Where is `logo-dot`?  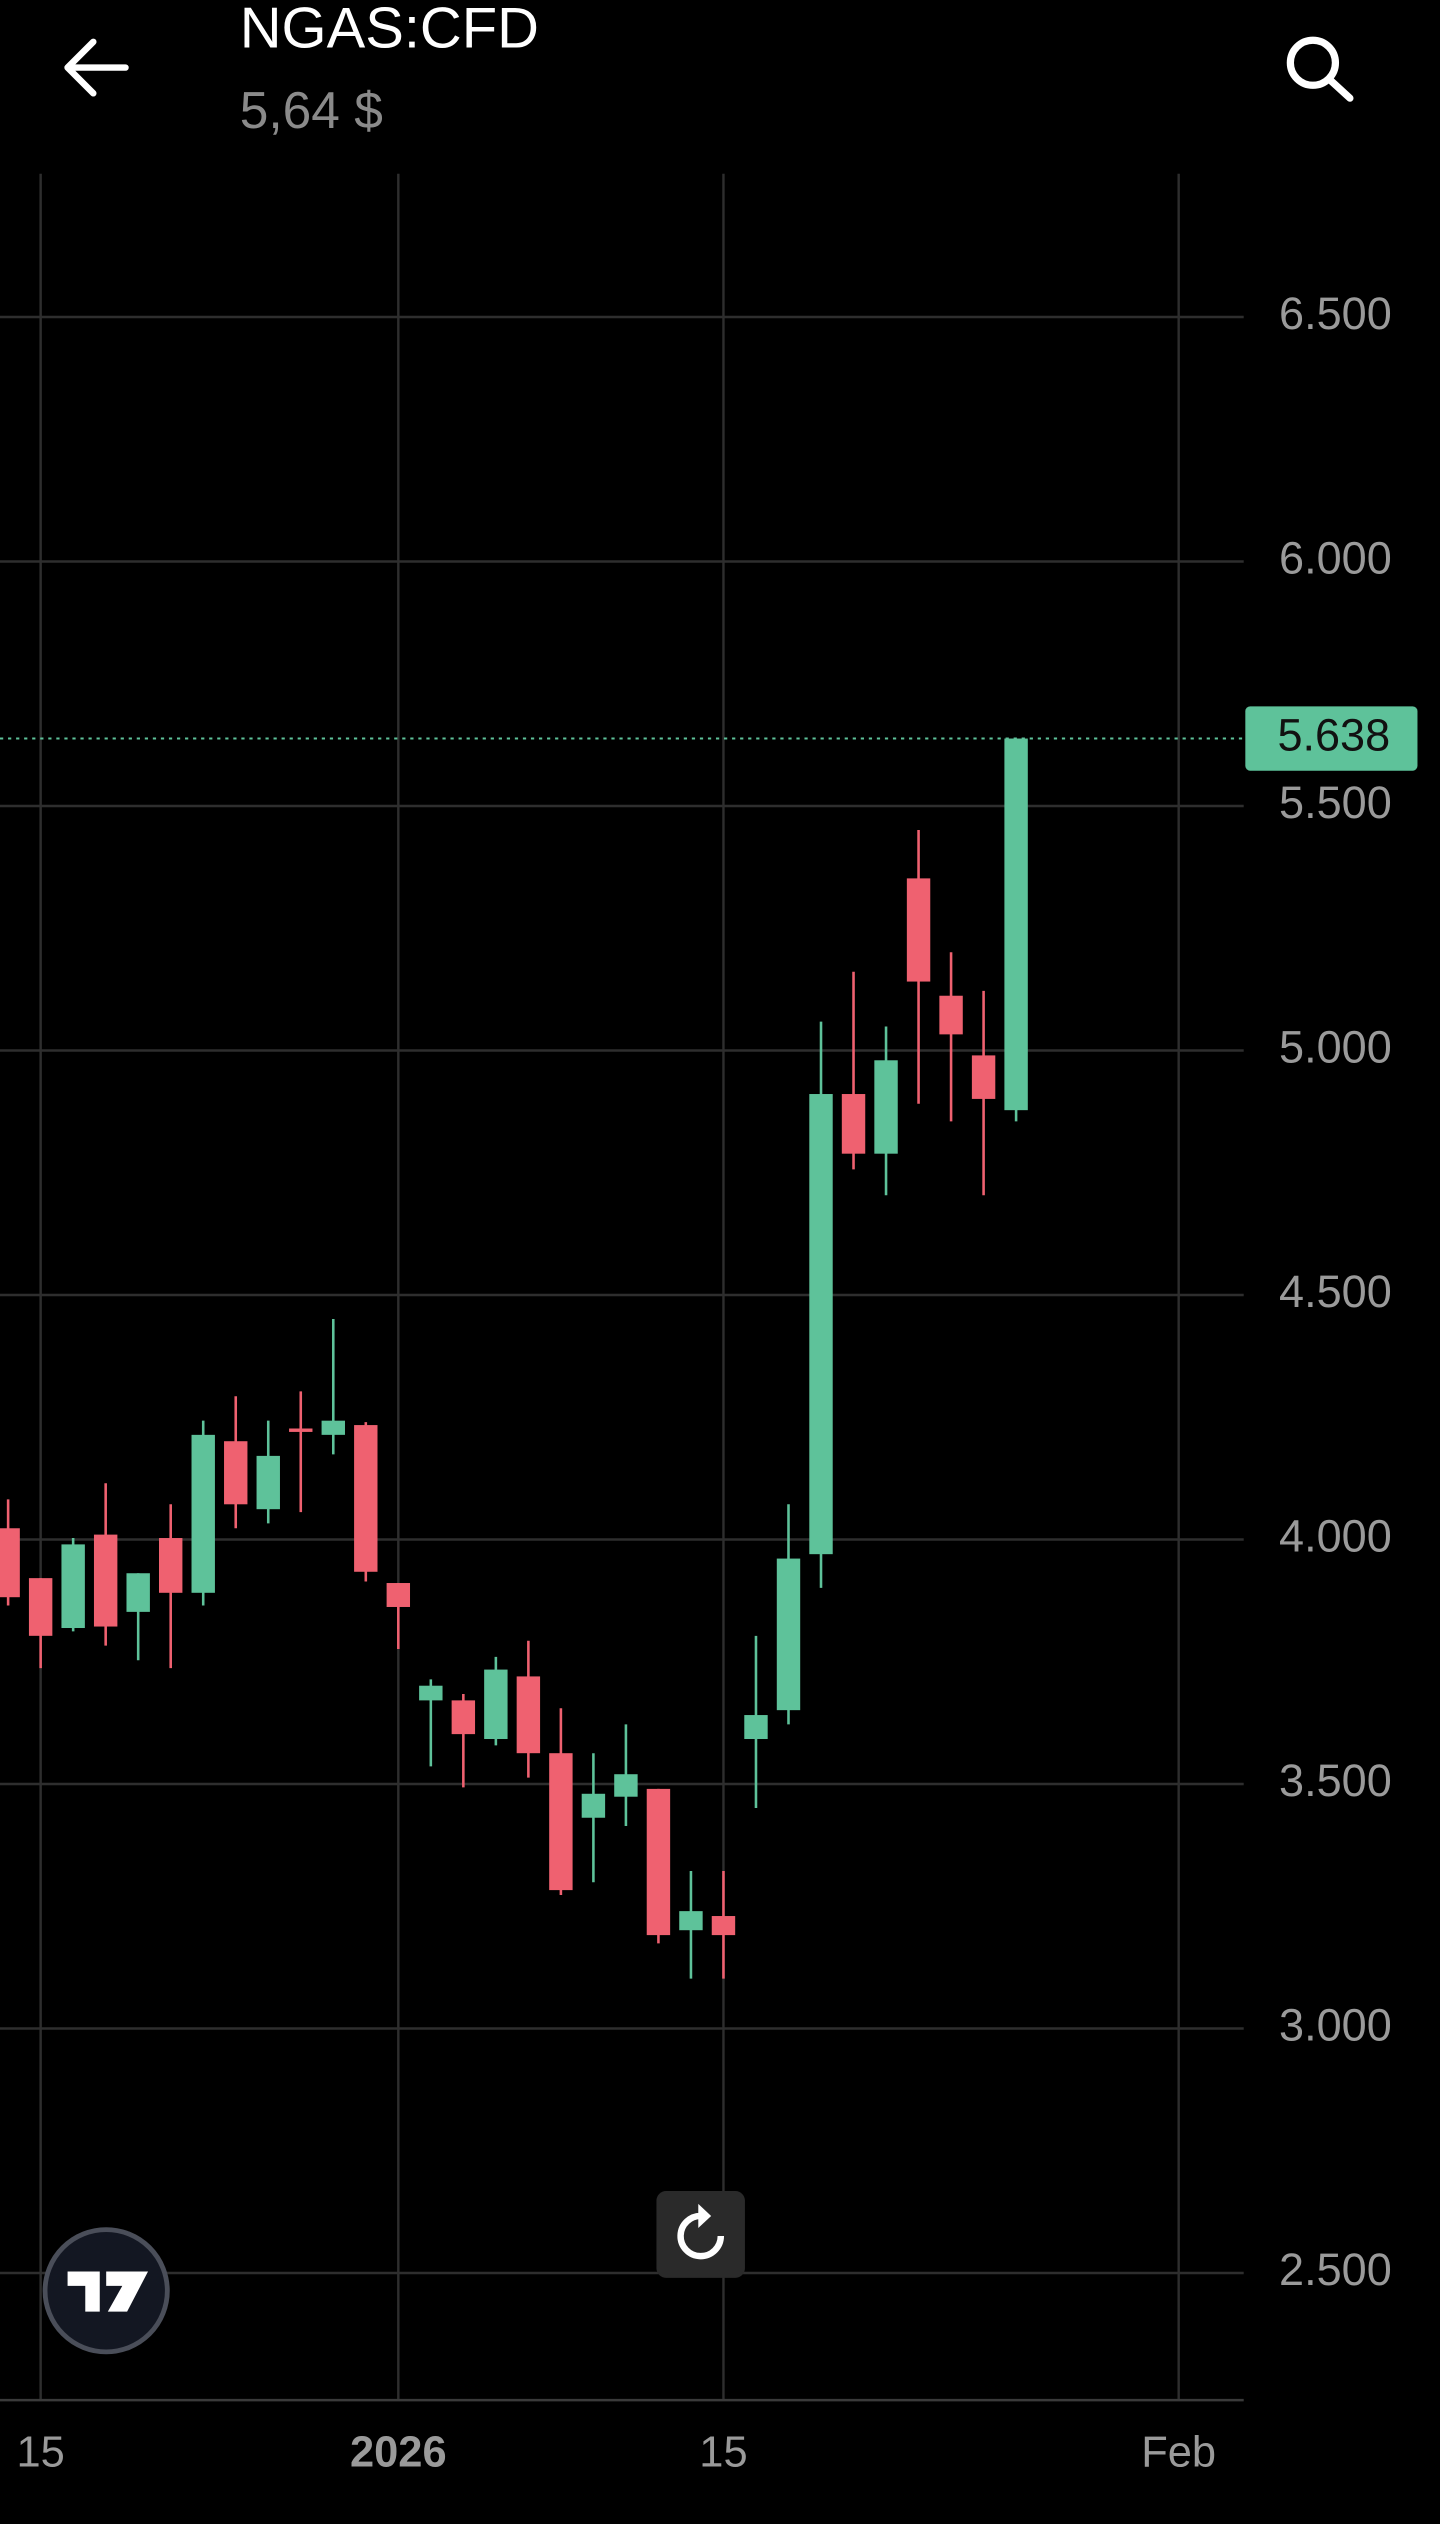
logo-dot is located at coordinates (114, 2278).